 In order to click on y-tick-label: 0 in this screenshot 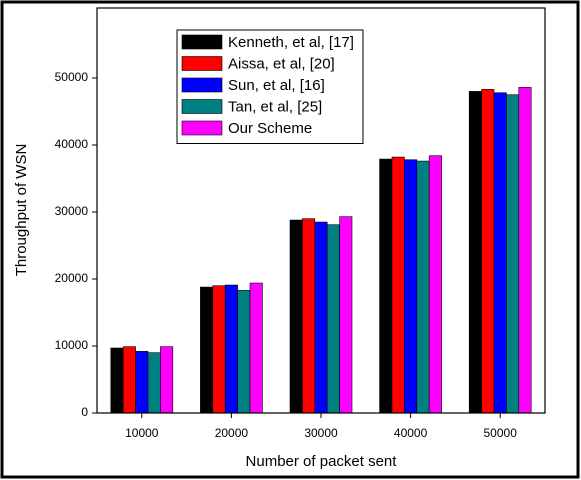, I will do `click(84, 412)`.